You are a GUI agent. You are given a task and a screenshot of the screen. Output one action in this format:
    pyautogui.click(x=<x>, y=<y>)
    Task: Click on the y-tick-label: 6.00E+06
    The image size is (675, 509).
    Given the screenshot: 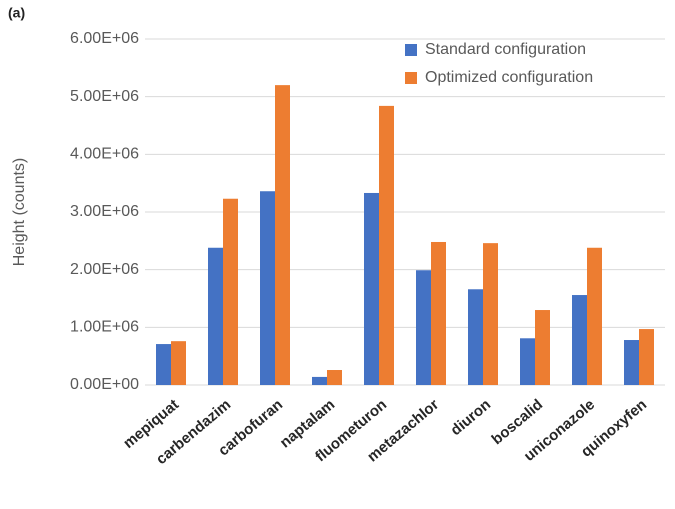 What is the action you would take?
    pyautogui.click(x=104, y=38)
    